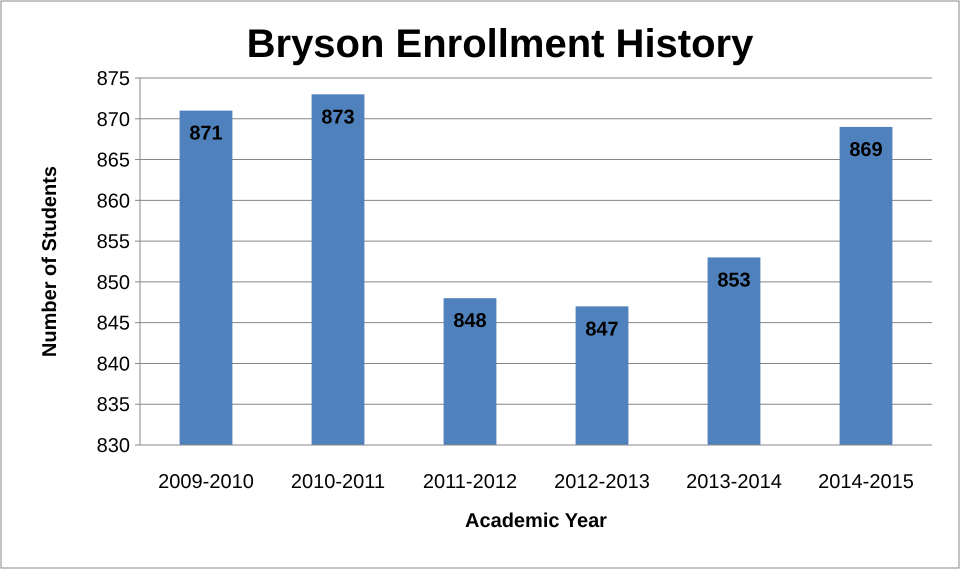 This screenshot has height=569, width=960. What do you see at coordinates (50, 262) in the screenshot?
I see `y-axis-title: Number of Students` at bounding box center [50, 262].